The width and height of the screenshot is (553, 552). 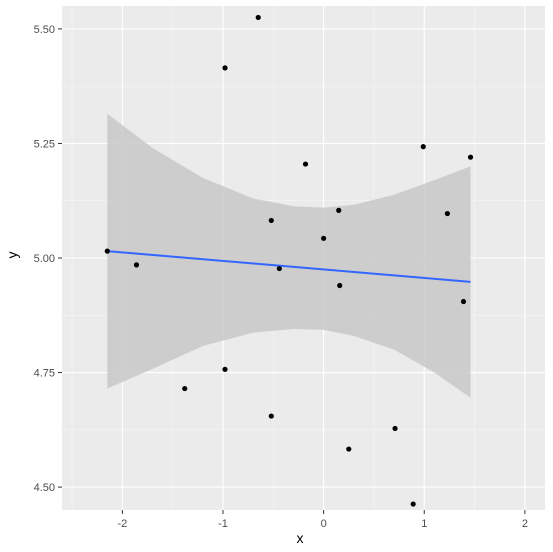 What do you see at coordinates (44, 30) in the screenshot?
I see `y-tick-label: 5.50` at bounding box center [44, 30].